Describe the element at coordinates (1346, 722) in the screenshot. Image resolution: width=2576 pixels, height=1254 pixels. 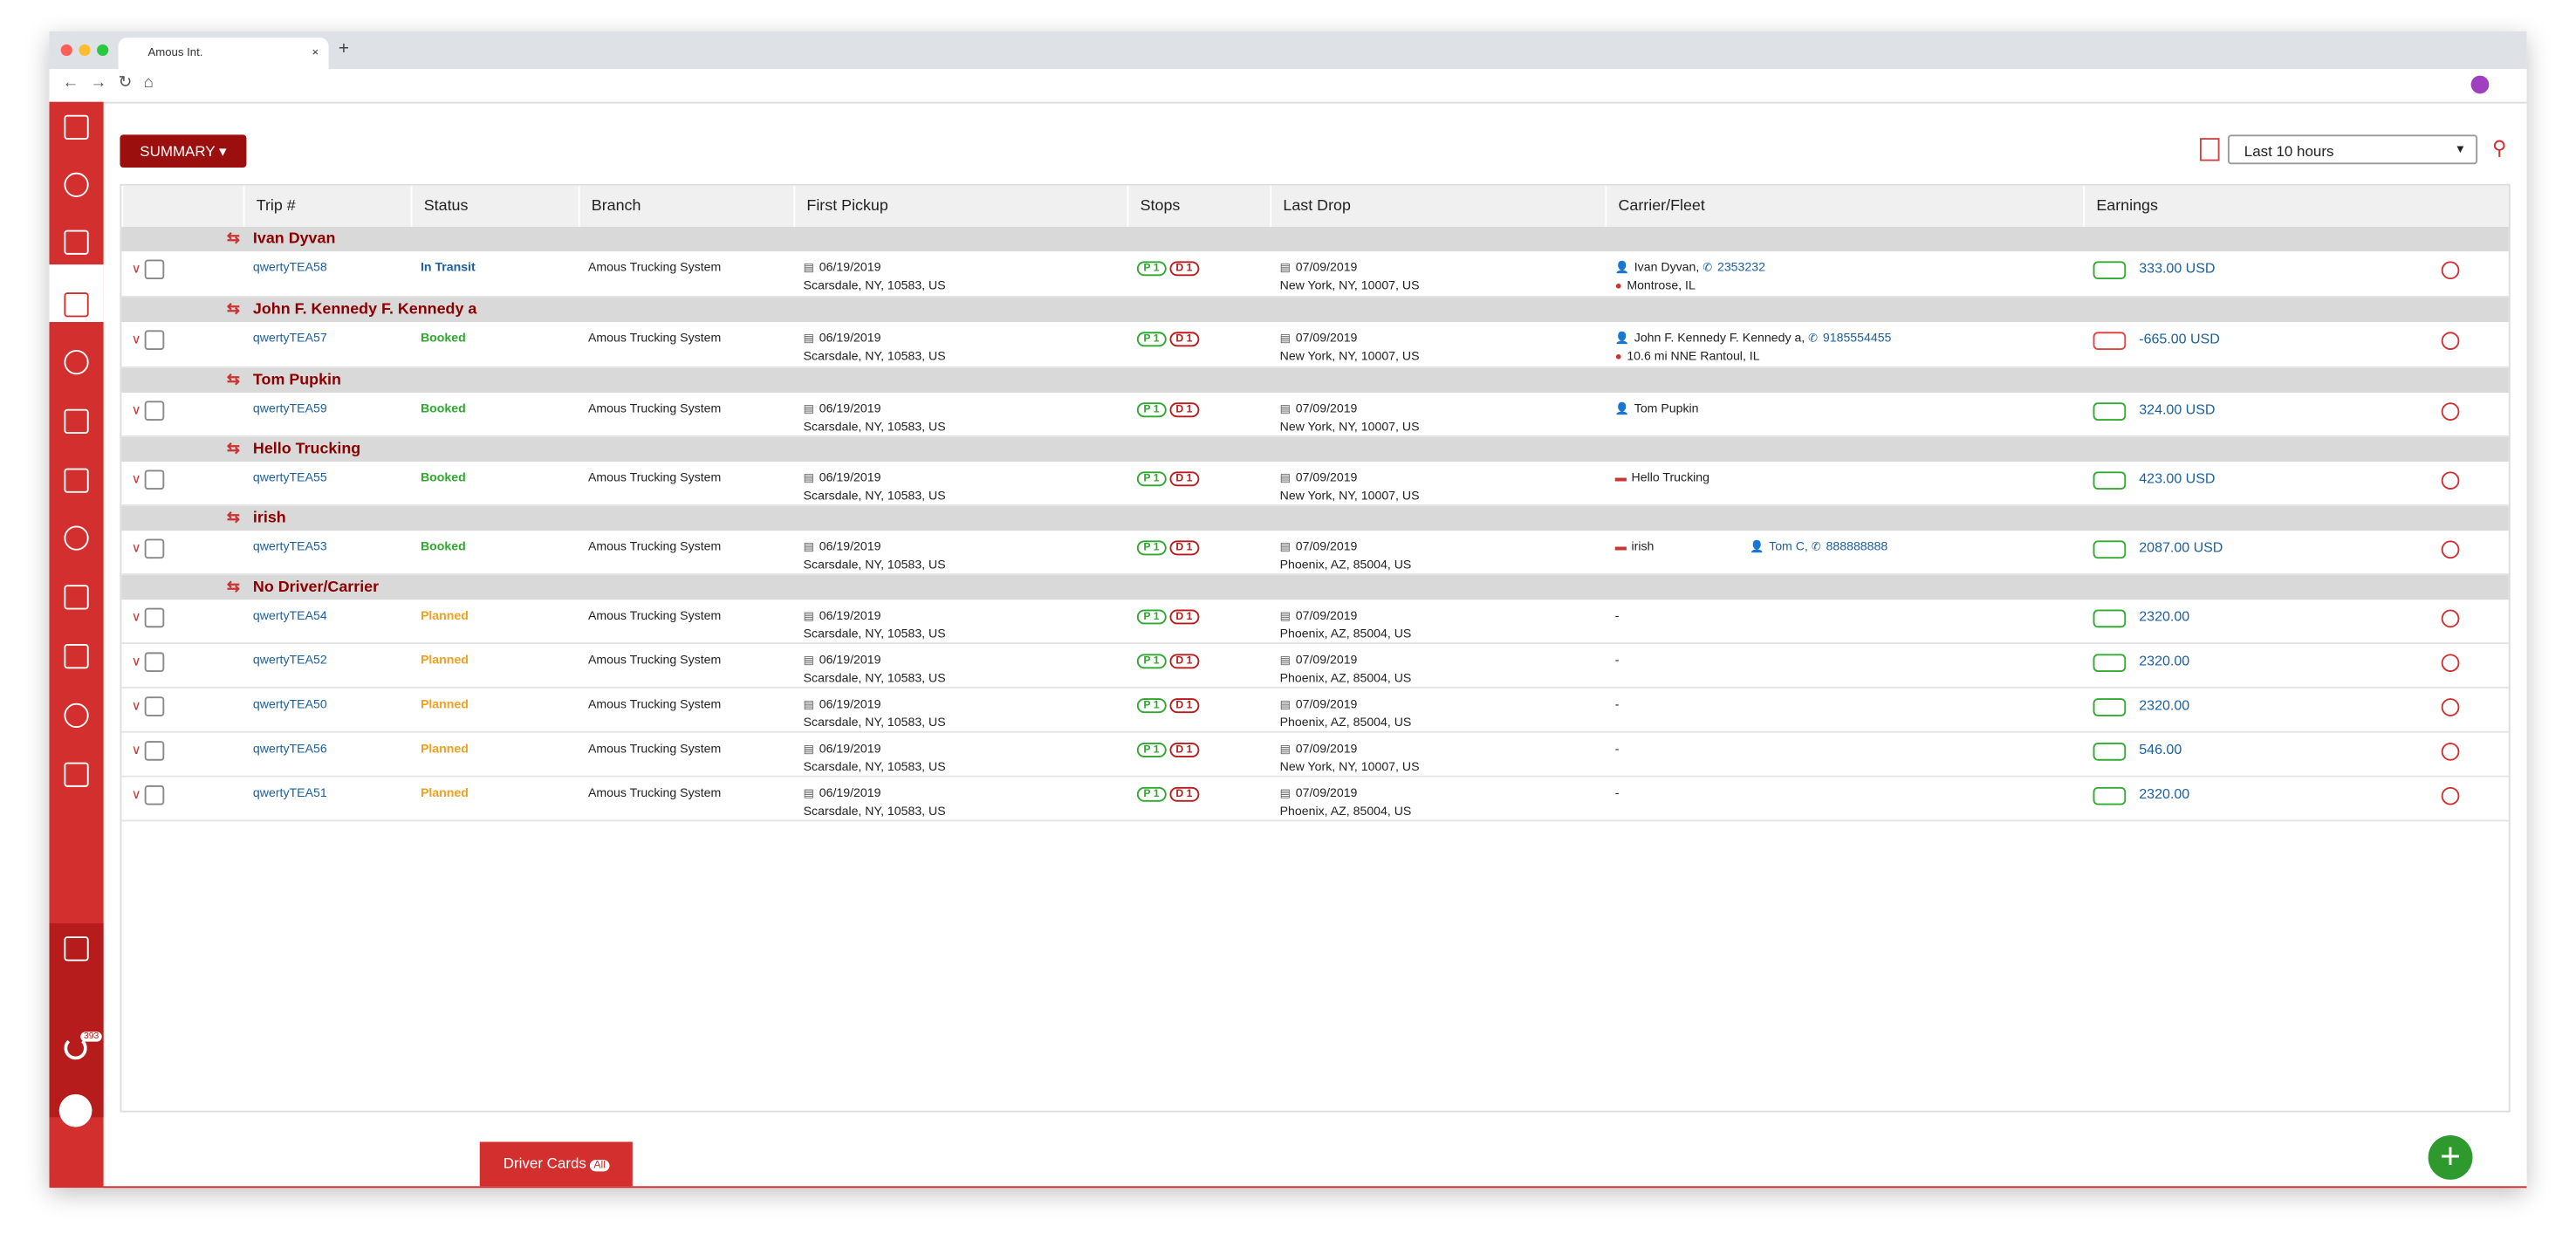
I see `last-drop-place: Phoenix, AZ, 85004, US` at that location.